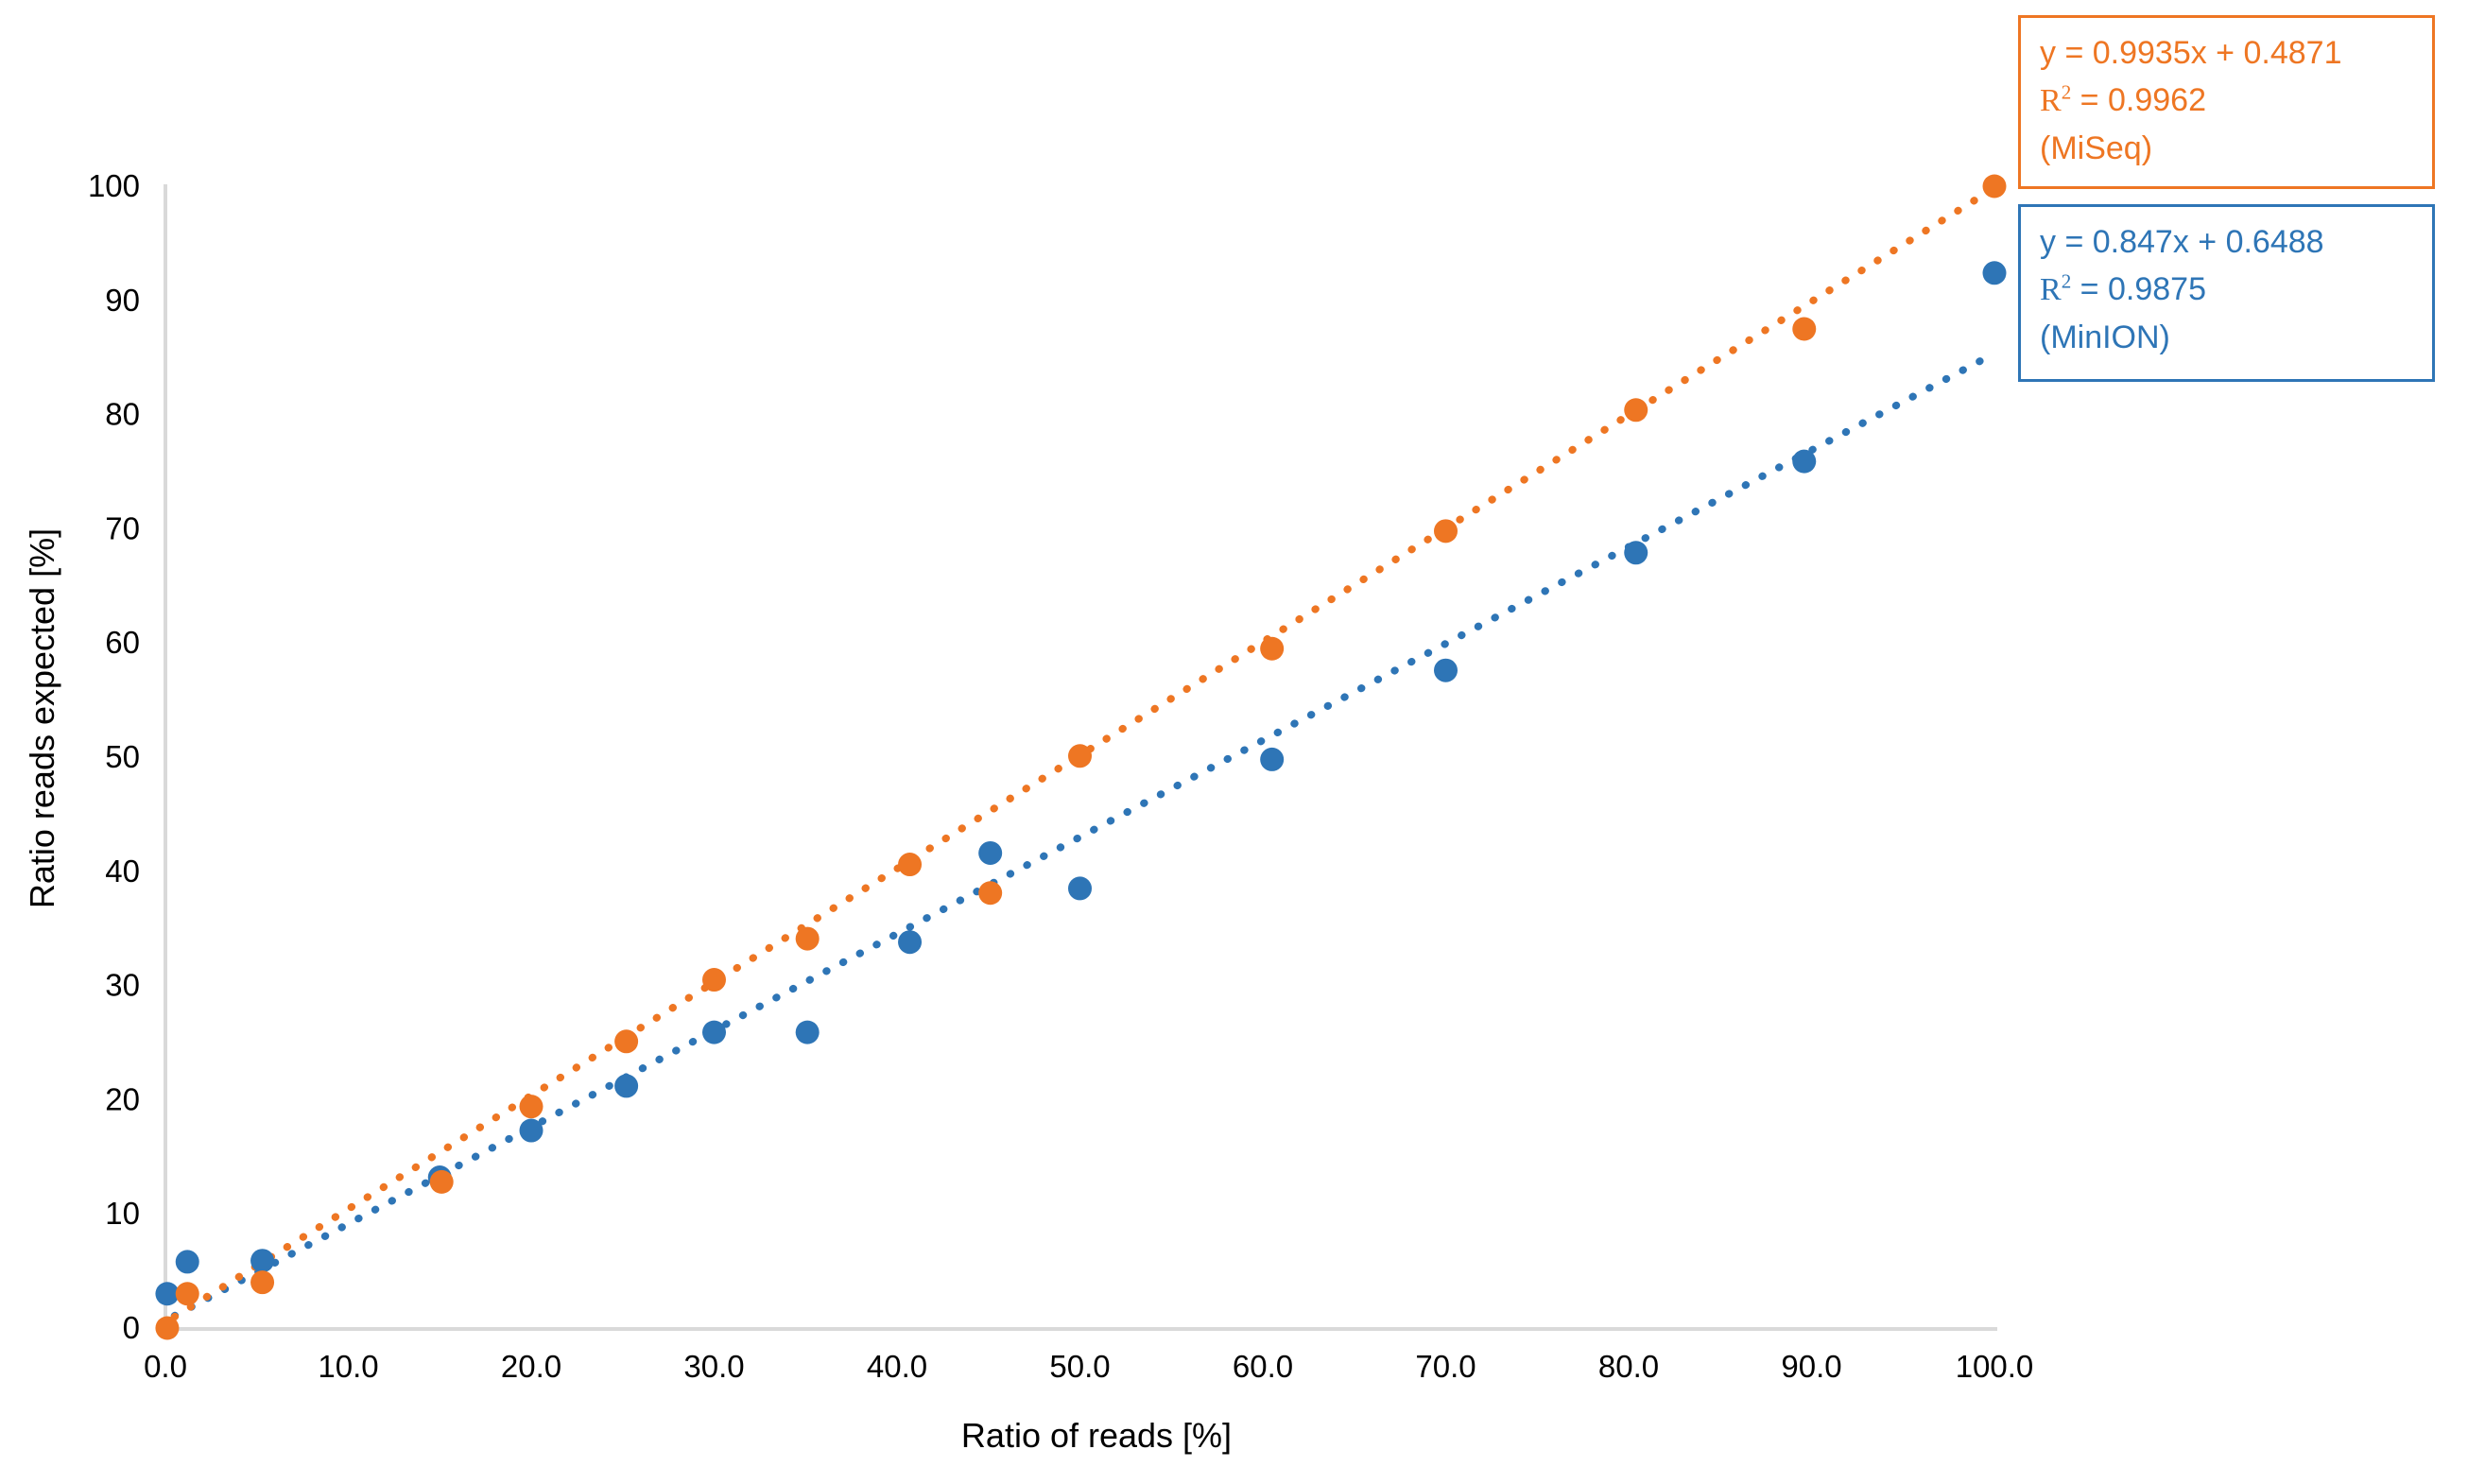  What do you see at coordinates (122, 527) in the screenshot?
I see `y-tick-label: 70` at bounding box center [122, 527].